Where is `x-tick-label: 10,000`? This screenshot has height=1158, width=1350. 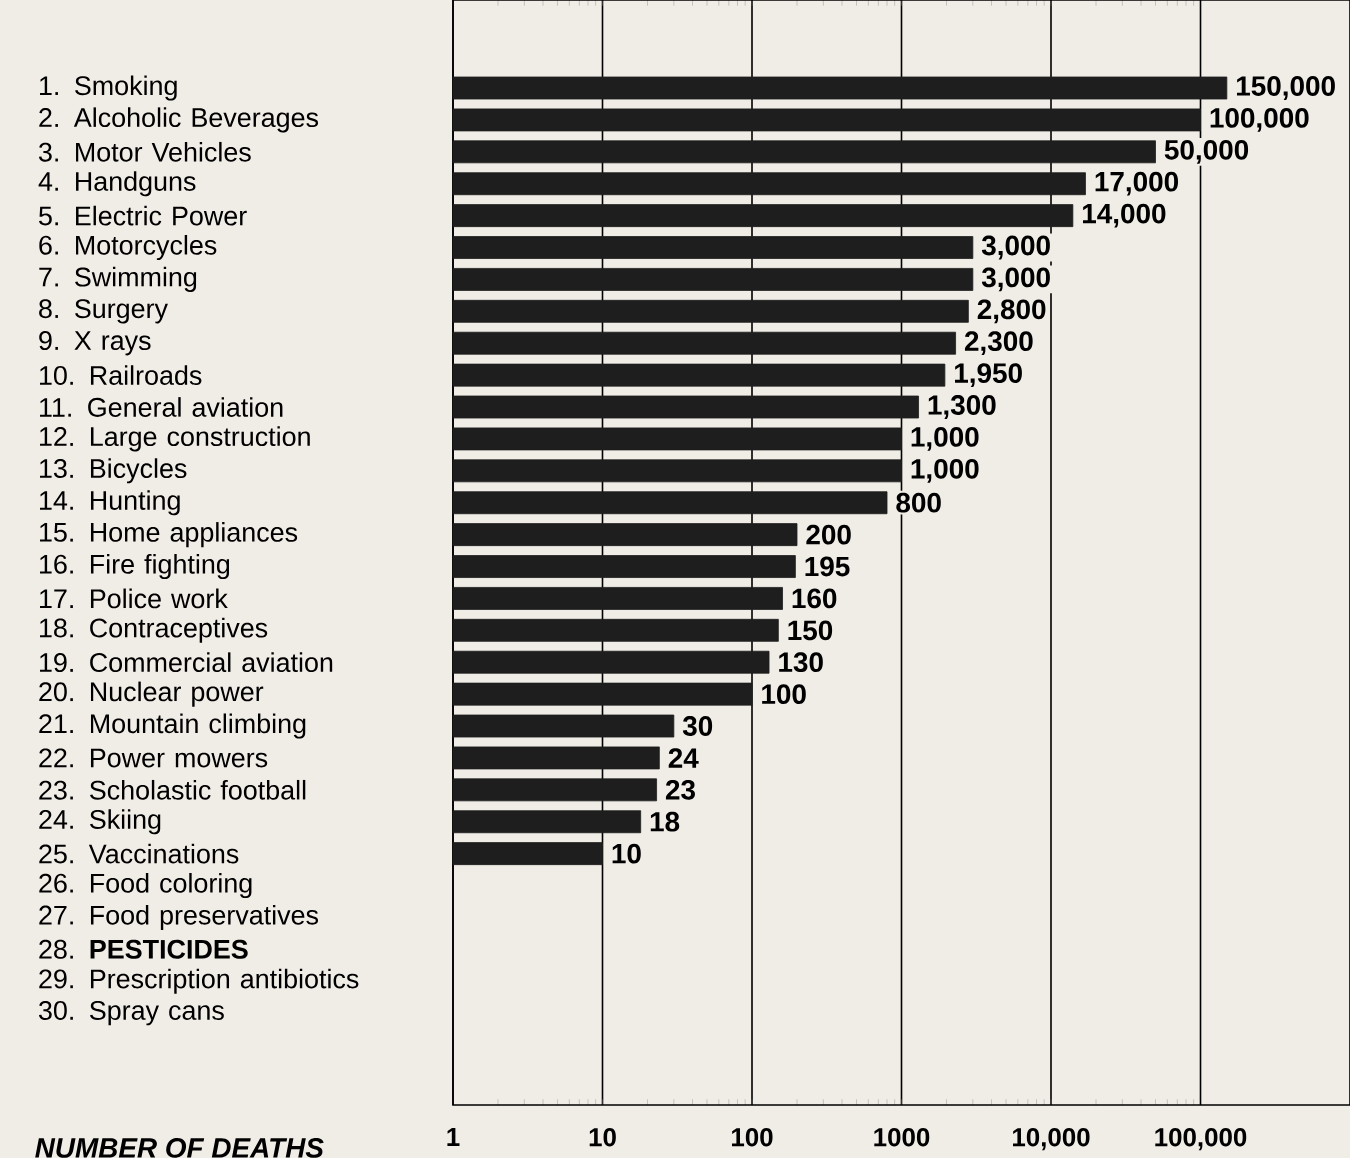 x-tick-label: 10,000 is located at coordinates (1051, 1139).